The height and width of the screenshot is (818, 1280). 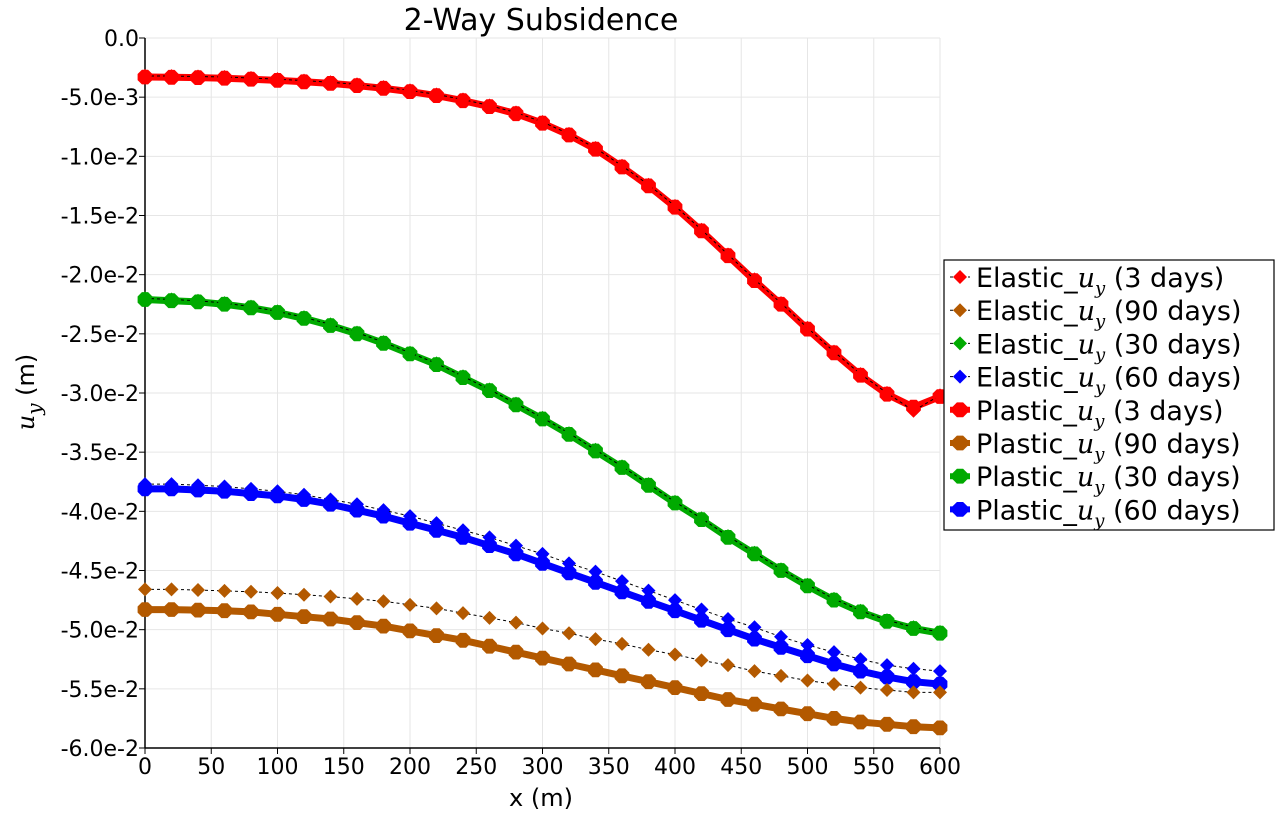 I want to click on x-tick-label: 400, so click(x=675, y=767).